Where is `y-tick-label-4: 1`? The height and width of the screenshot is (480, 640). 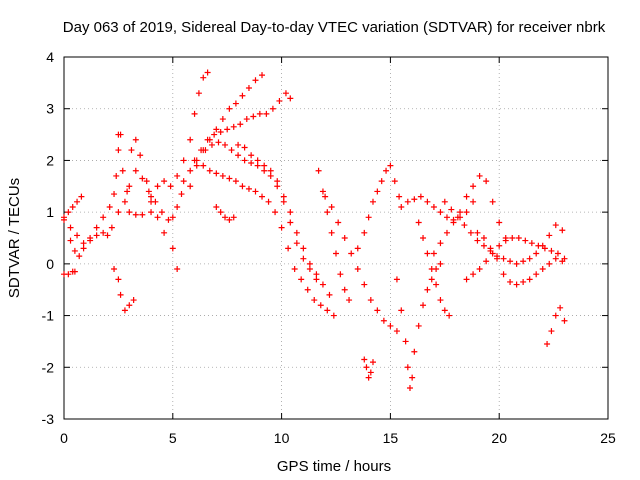
y-tick-label-4: 1 is located at coordinates (50, 212).